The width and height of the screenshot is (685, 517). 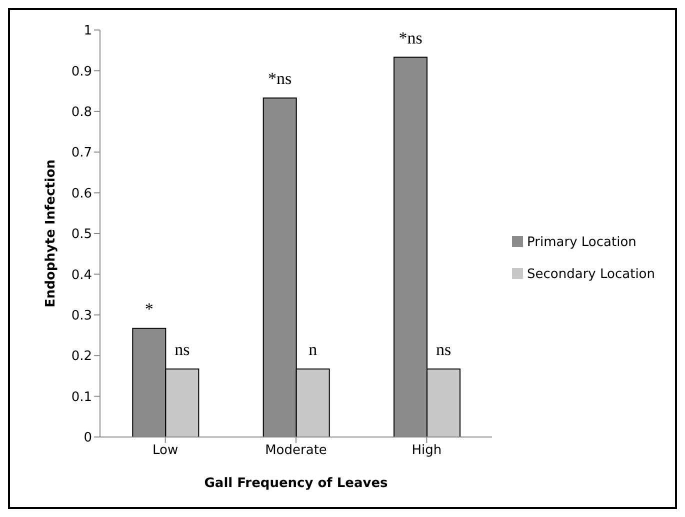 I want to click on y-tick-label: 0.2, so click(x=81, y=356).